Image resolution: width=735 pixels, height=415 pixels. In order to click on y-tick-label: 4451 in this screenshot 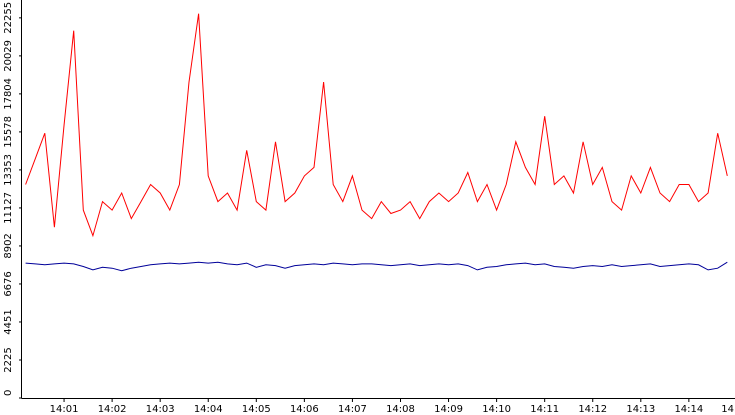, I will do `click(8, 321)`.